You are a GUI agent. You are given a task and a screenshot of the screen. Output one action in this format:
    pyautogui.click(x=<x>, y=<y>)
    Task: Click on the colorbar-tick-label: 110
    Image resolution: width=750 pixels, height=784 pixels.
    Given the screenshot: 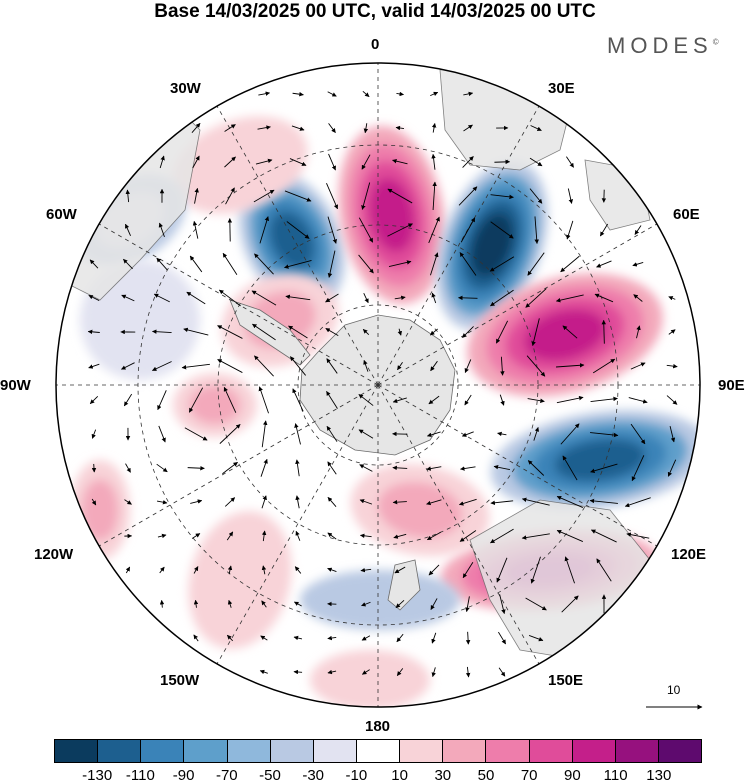 What is the action you would take?
    pyautogui.click(x=616, y=775)
    